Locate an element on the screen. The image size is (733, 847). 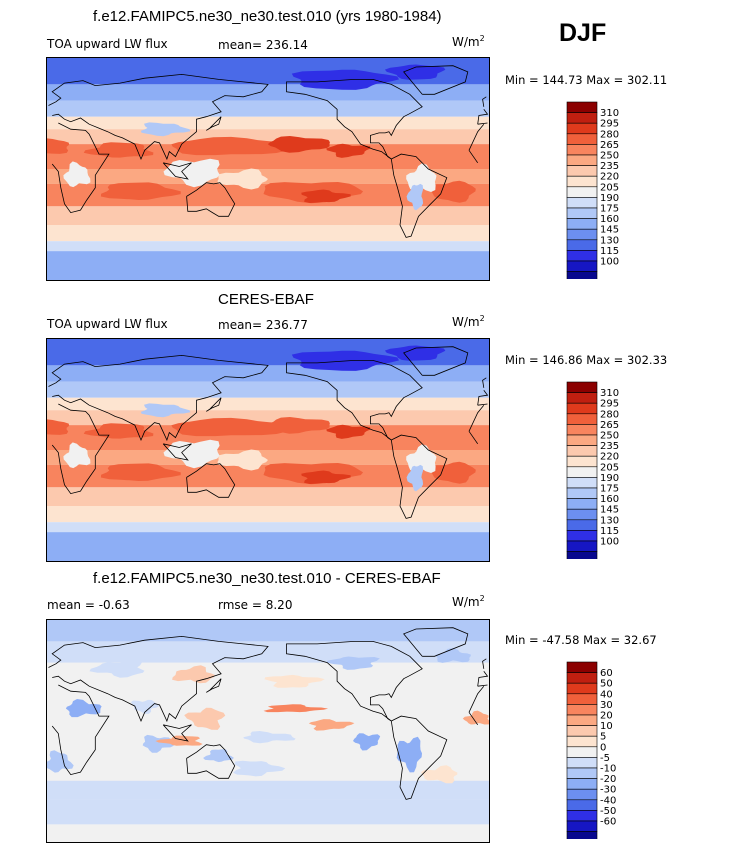
colorbar-tick-label: -10 is located at coordinates (608, 769).